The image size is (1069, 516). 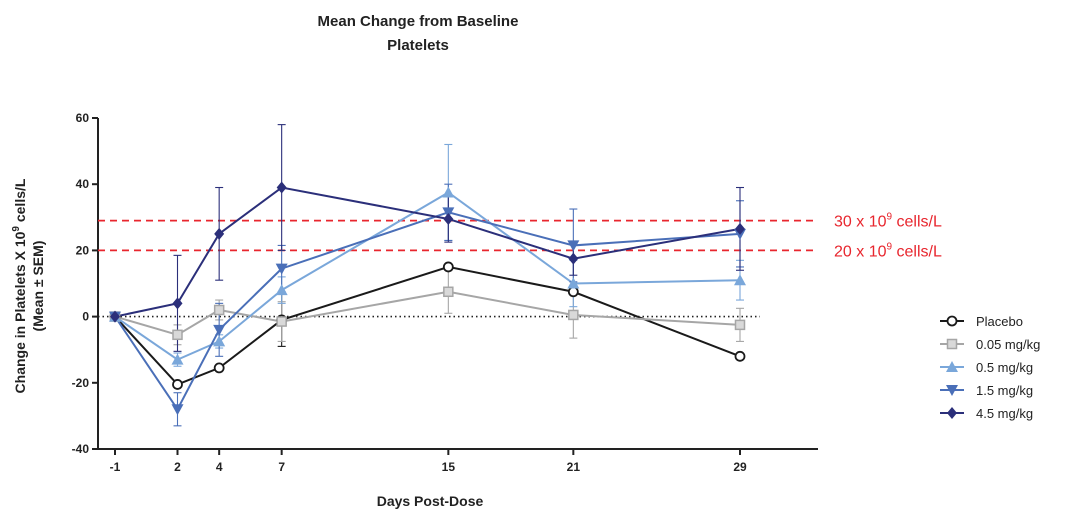 I want to click on y-tick-label: 20, so click(x=83, y=250).